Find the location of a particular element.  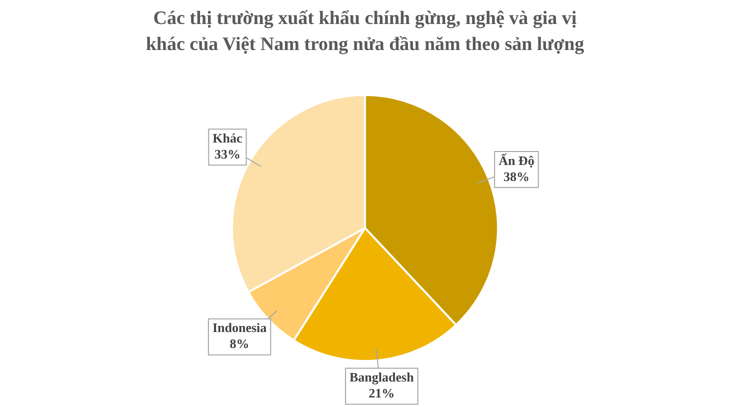

chart-title: Các thị trường xuất khẩu chính gừng, nghệ và gia vị khác của Việt Nam trong nửa đầu năm theo sản lượng is located at coordinates (365, 32).